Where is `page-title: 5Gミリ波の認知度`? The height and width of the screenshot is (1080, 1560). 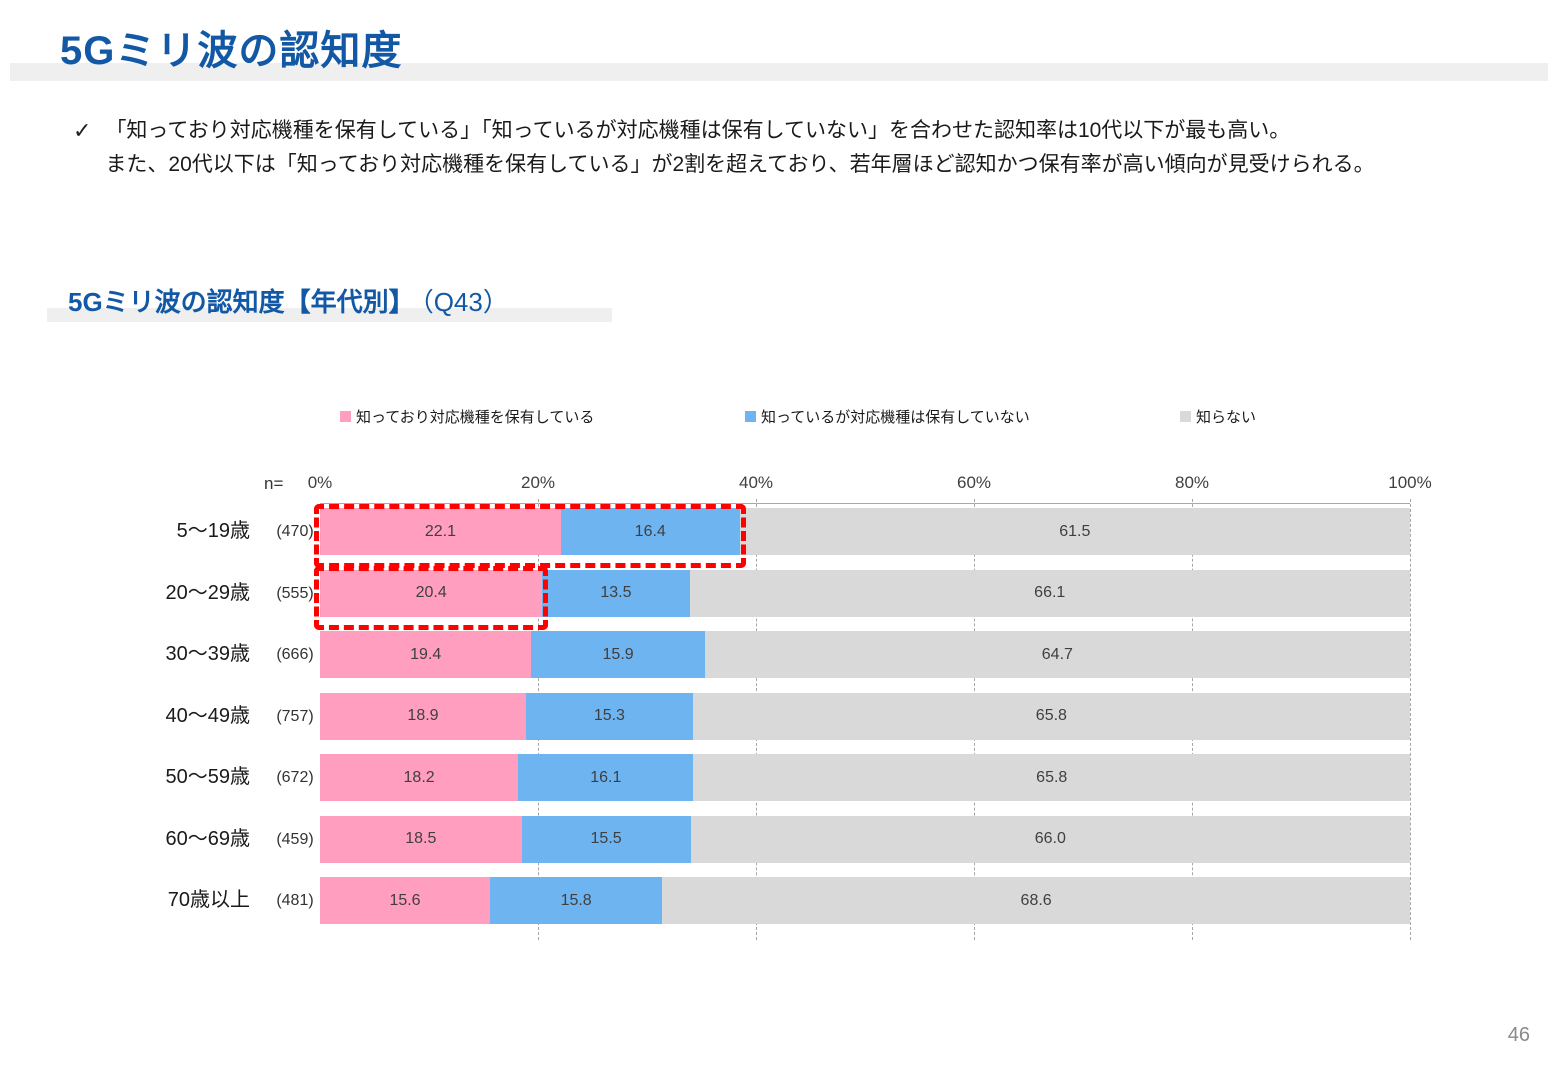 page-title: 5Gミリ波の認知度 is located at coordinates (231, 51).